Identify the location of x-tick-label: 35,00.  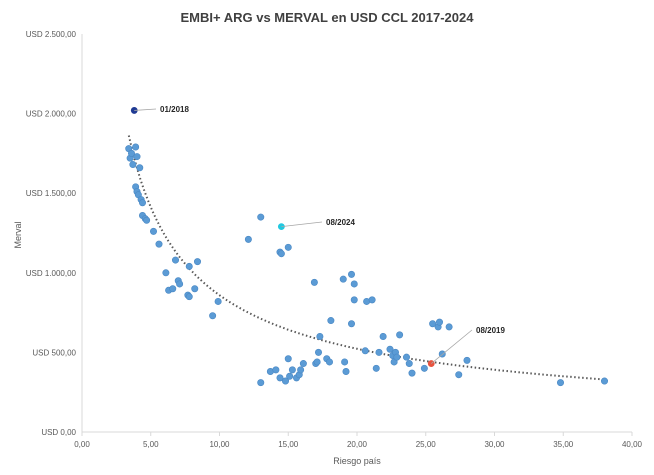
(563, 444).